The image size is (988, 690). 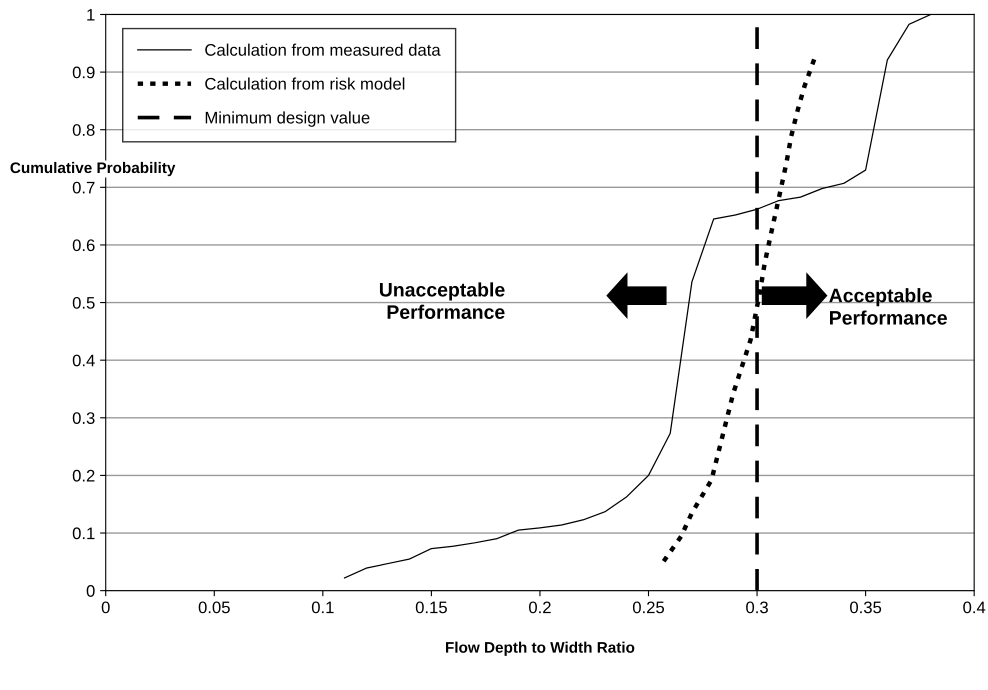 I want to click on x-tick-label: 0, so click(x=106, y=607).